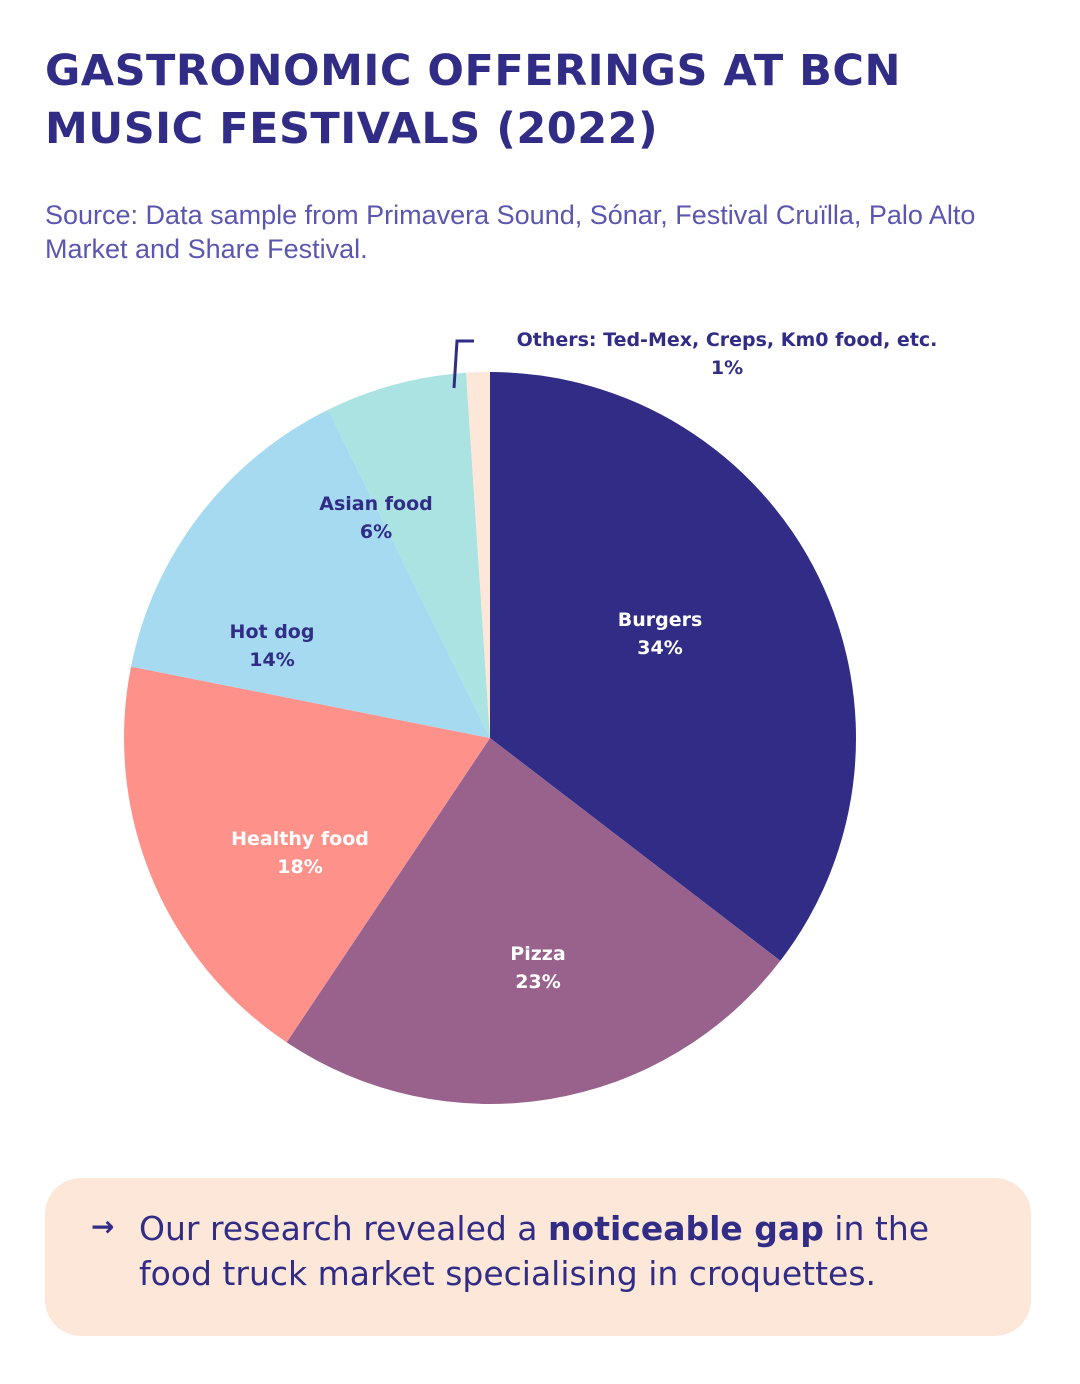  I want to click on slice-name-label: Asian food, so click(375, 504).